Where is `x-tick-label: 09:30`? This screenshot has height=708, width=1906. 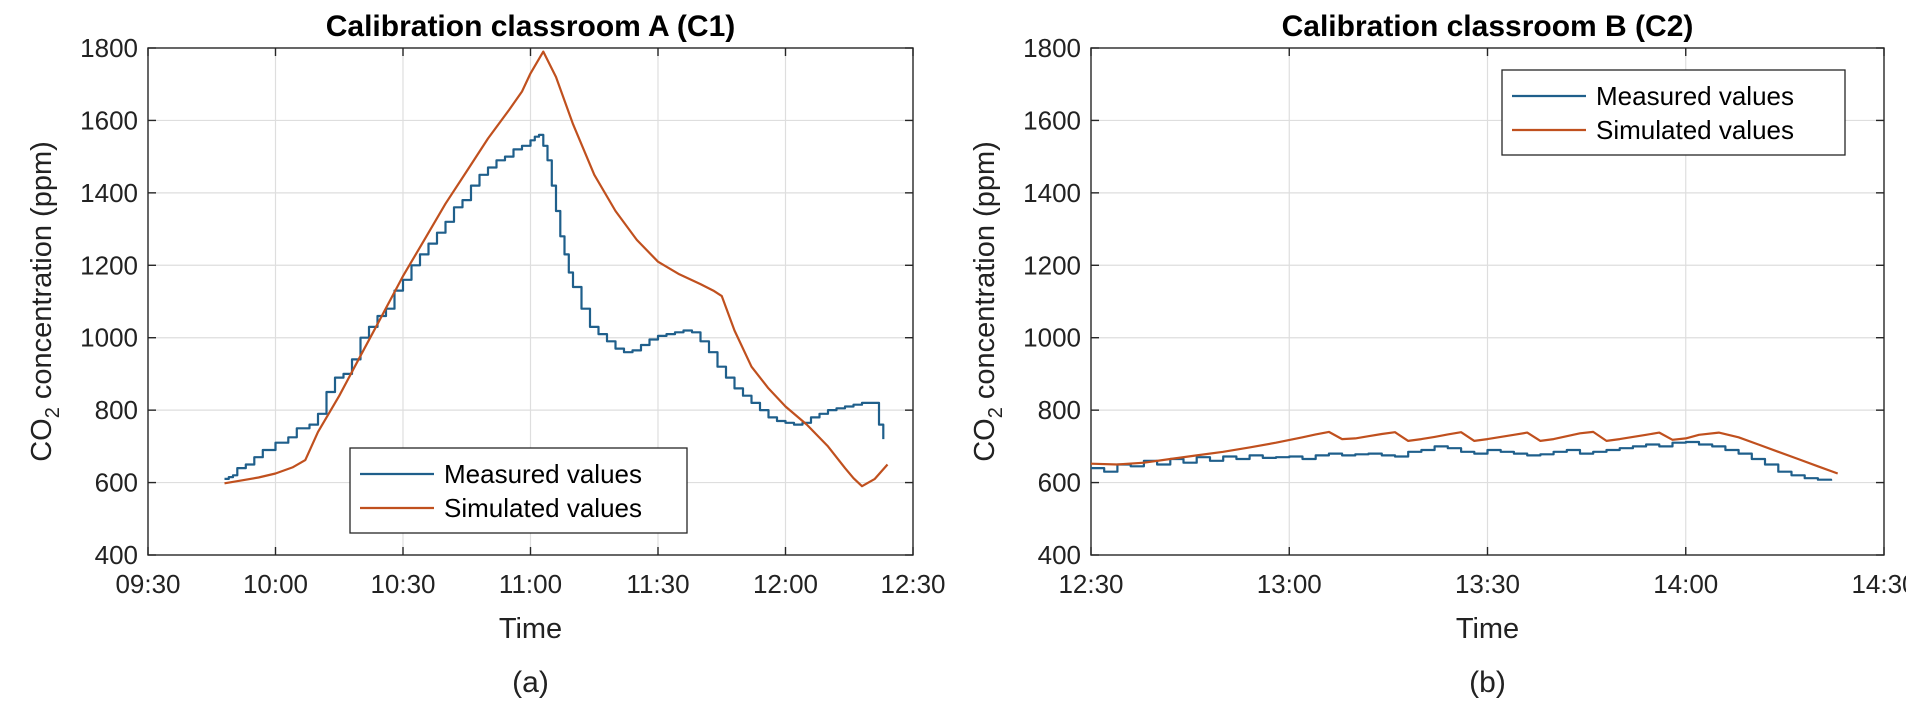 x-tick-label: 09:30 is located at coordinates (147, 584).